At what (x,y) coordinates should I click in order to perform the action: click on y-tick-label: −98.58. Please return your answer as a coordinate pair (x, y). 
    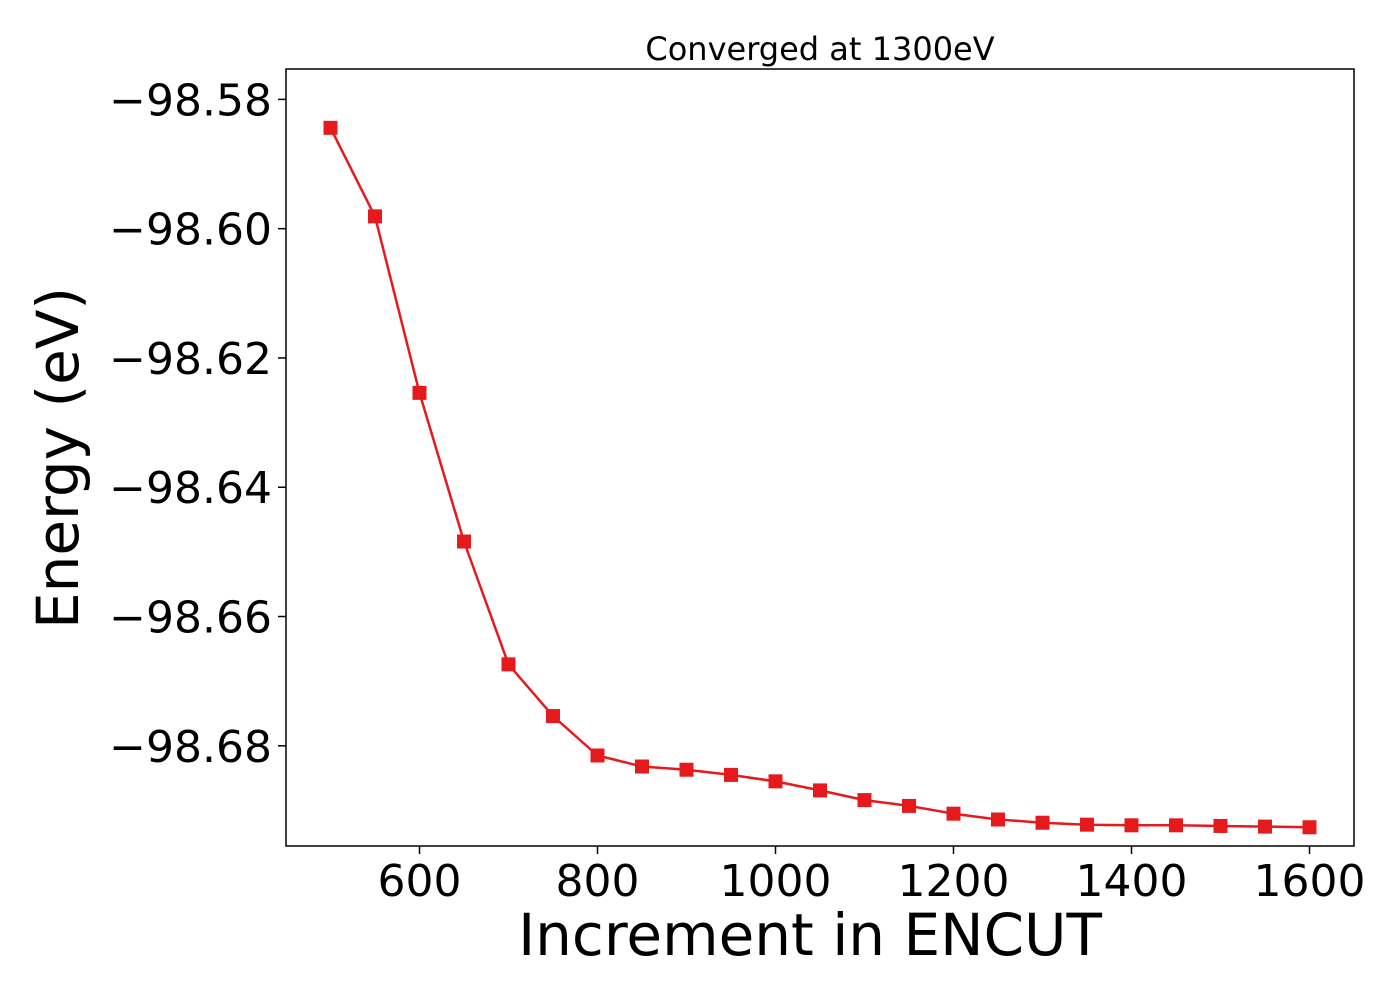
    Looking at the image, I should click on (190, 100).